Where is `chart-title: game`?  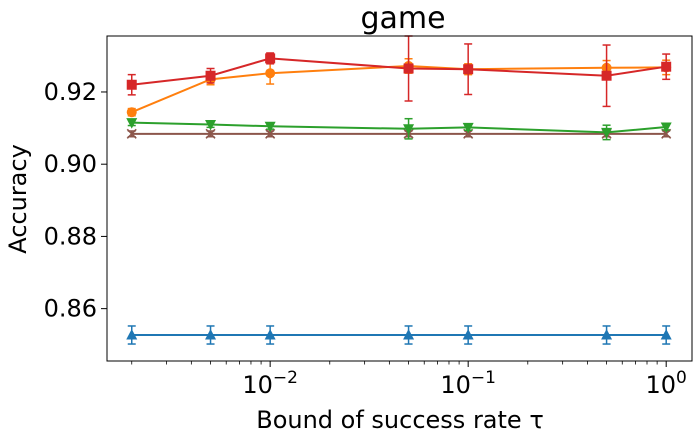 chart-title: game is located at coordinates (402, 18).